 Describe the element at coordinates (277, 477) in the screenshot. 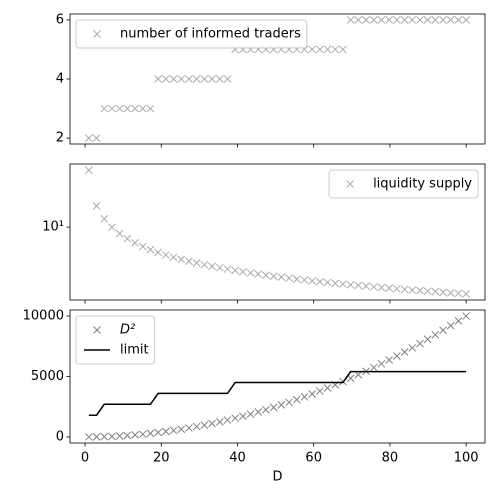

I see `x-axis-label: D` at that location.